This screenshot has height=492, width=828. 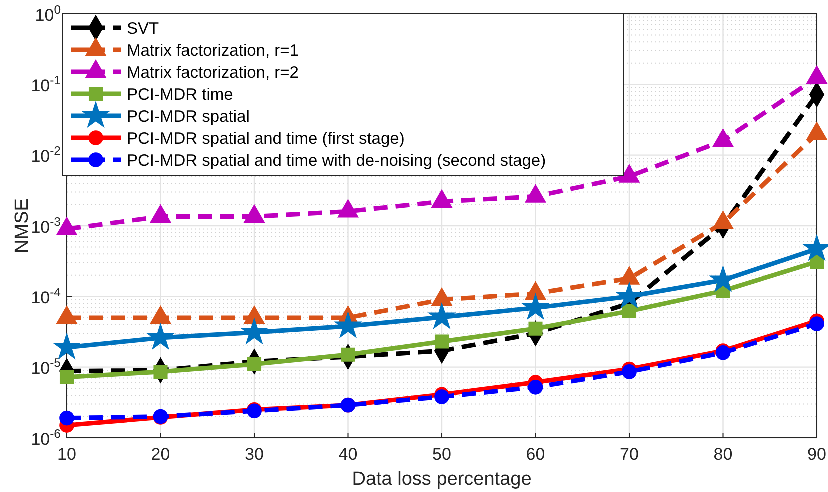 I want to click on y-tick-label: 10$^{-3}$, so click(x=46, y=225).